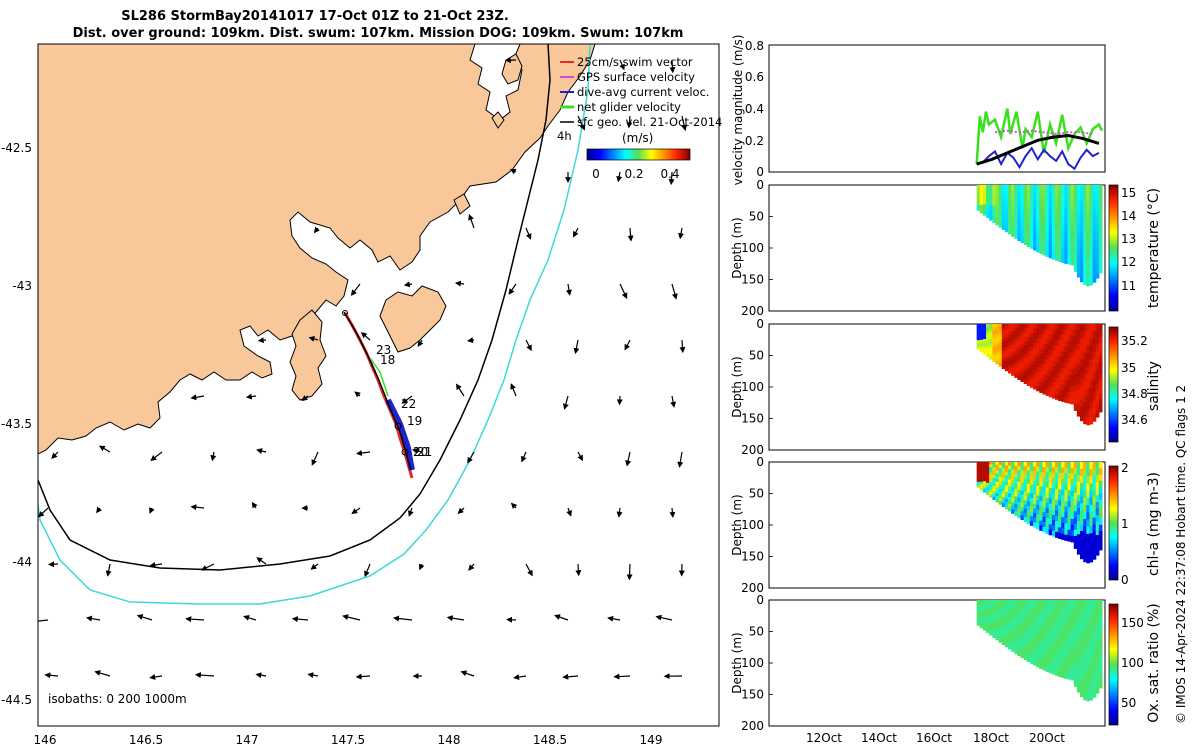  What do you see at coordinates (629, 107) in the screenshot?
I see `legend-net-glider: net glider velocity` at bounding box center [629, 107].